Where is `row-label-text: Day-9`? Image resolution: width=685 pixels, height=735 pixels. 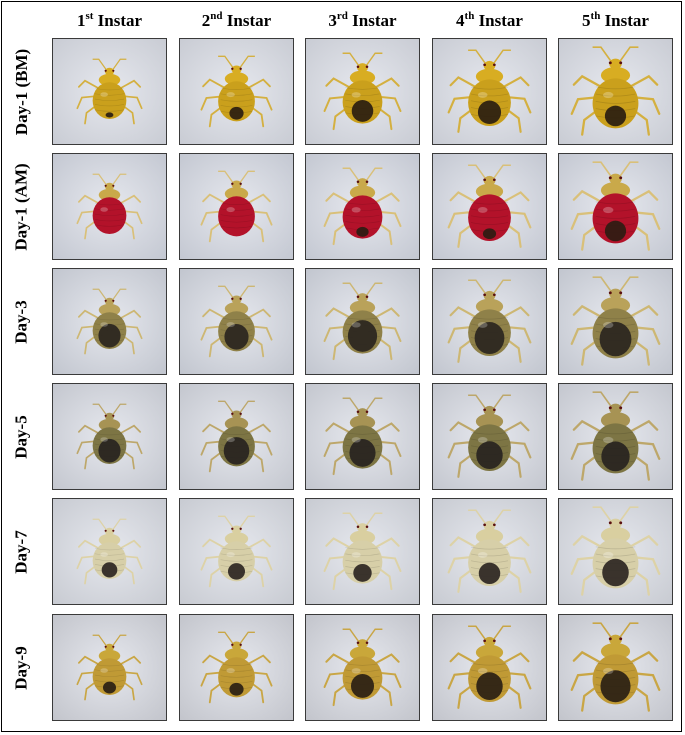 row-label-text: Day-9 is located at coordinates (22, 667).